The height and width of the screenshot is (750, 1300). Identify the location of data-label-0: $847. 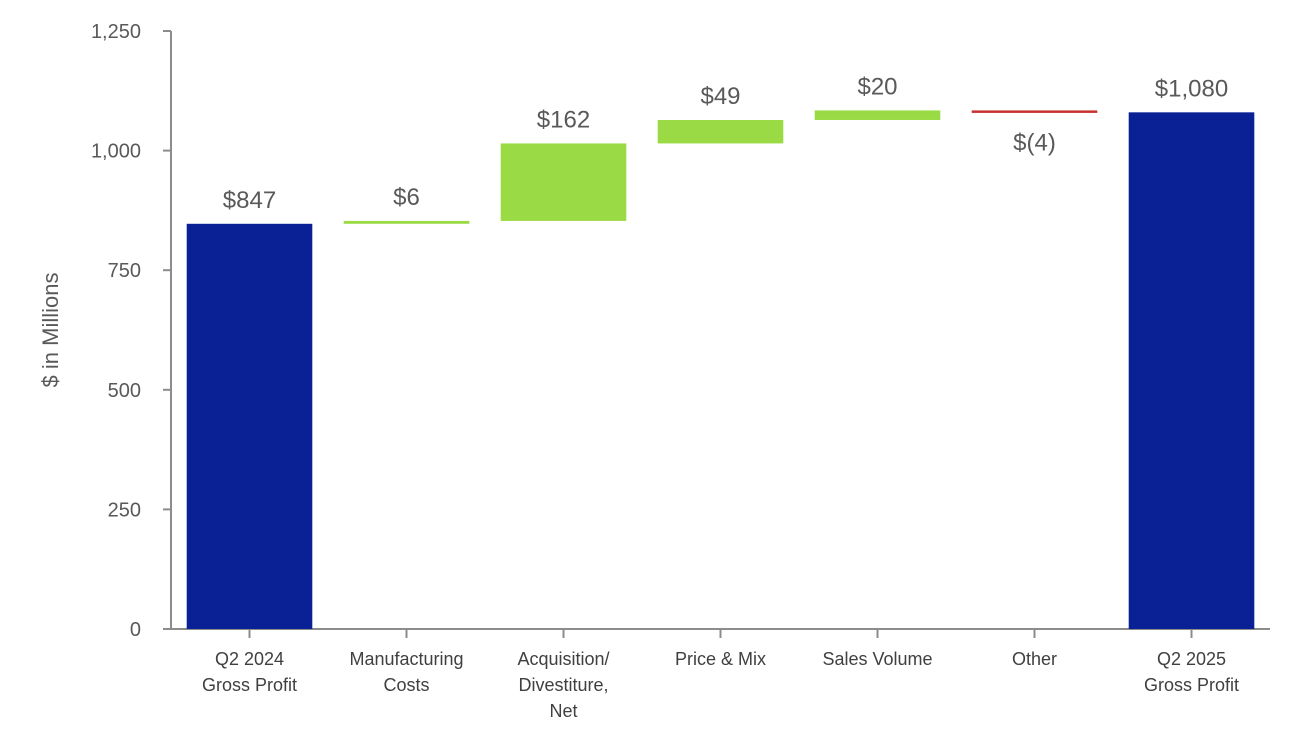
(249, 200).